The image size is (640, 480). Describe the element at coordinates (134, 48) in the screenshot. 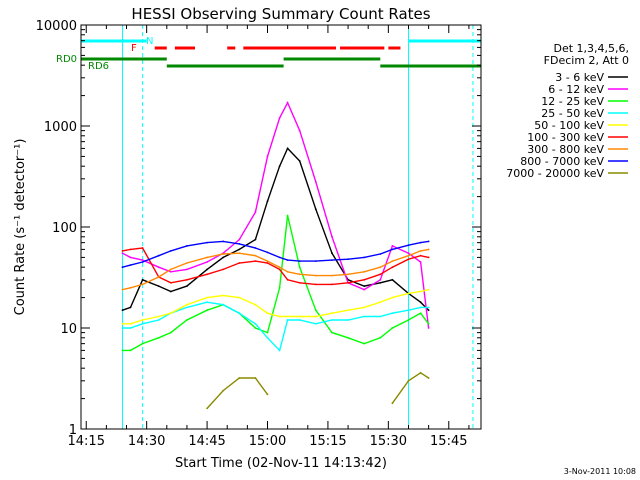

I see `flag-label-F: F` at that location.